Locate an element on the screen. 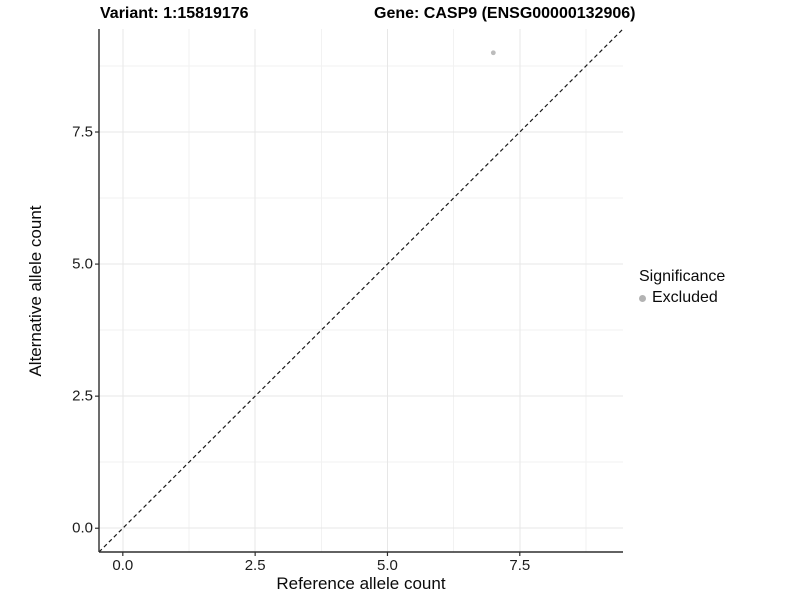 The width and height of the screenshot is (800, 600). x-tick-label: 5.0 is located at coordinates (387, 565).